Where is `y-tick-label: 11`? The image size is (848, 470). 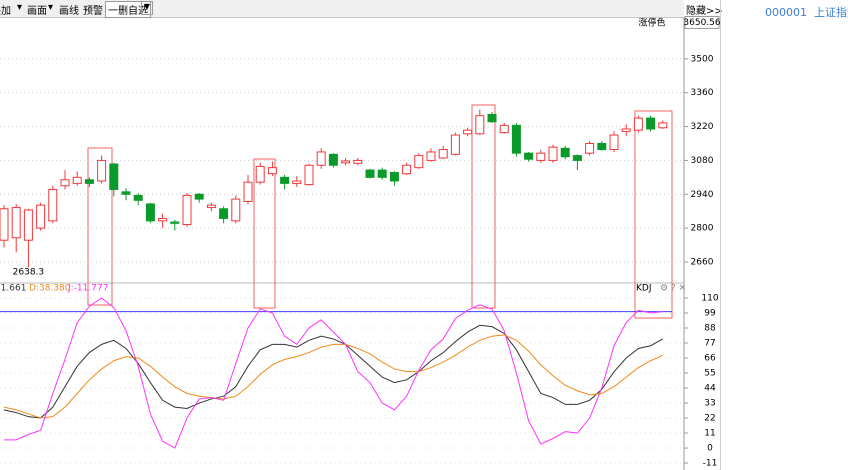 y-tick-label: 11 is located at coordinates (709, 434).